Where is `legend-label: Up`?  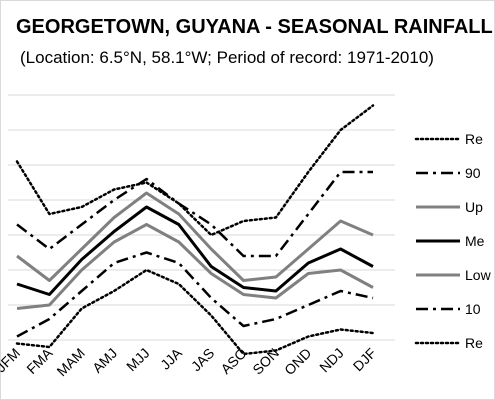 legend-label: Up is located at coordinates (474, 207).